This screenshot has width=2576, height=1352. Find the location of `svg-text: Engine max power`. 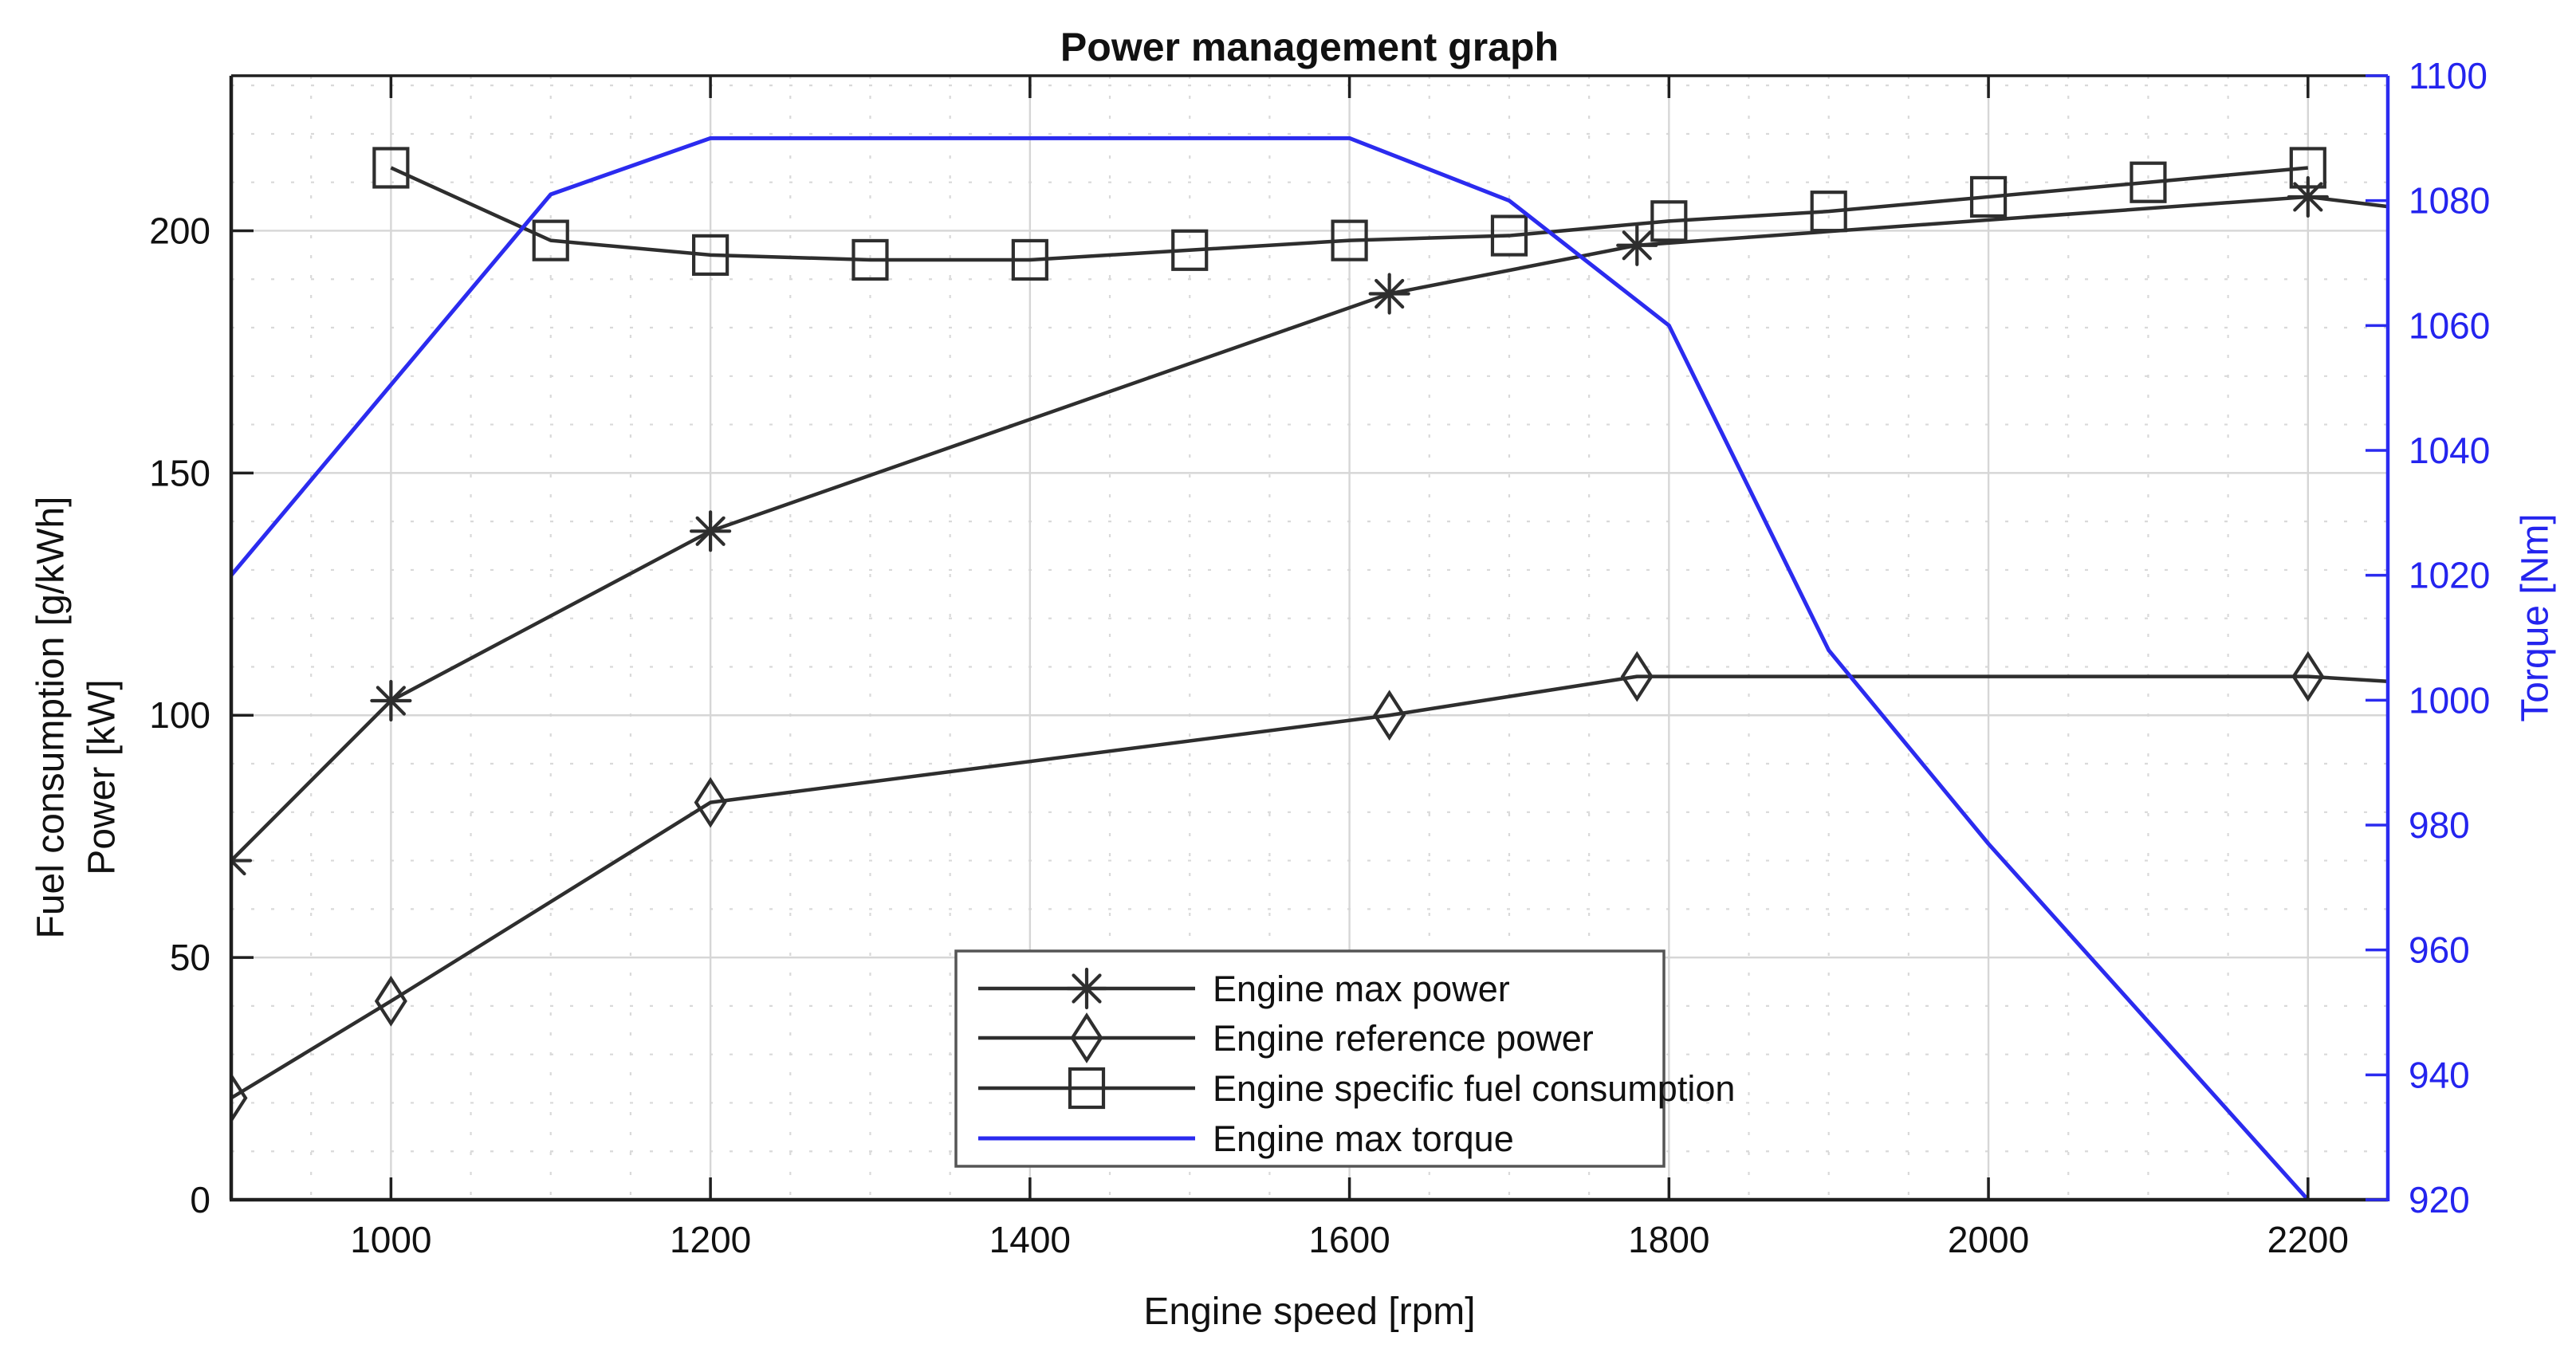

svg-text: Engine max power is located at coordinates (1362, 989).